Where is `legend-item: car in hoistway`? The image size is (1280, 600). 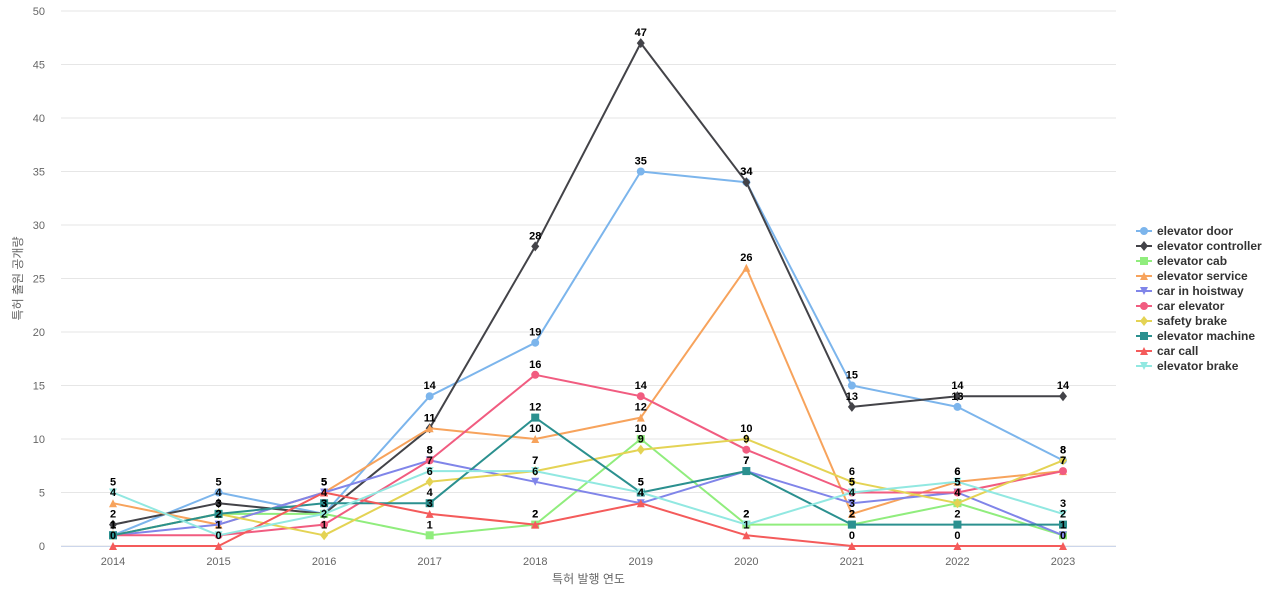
legend-item: car in hoistway is located at coordinates (1190, 291).